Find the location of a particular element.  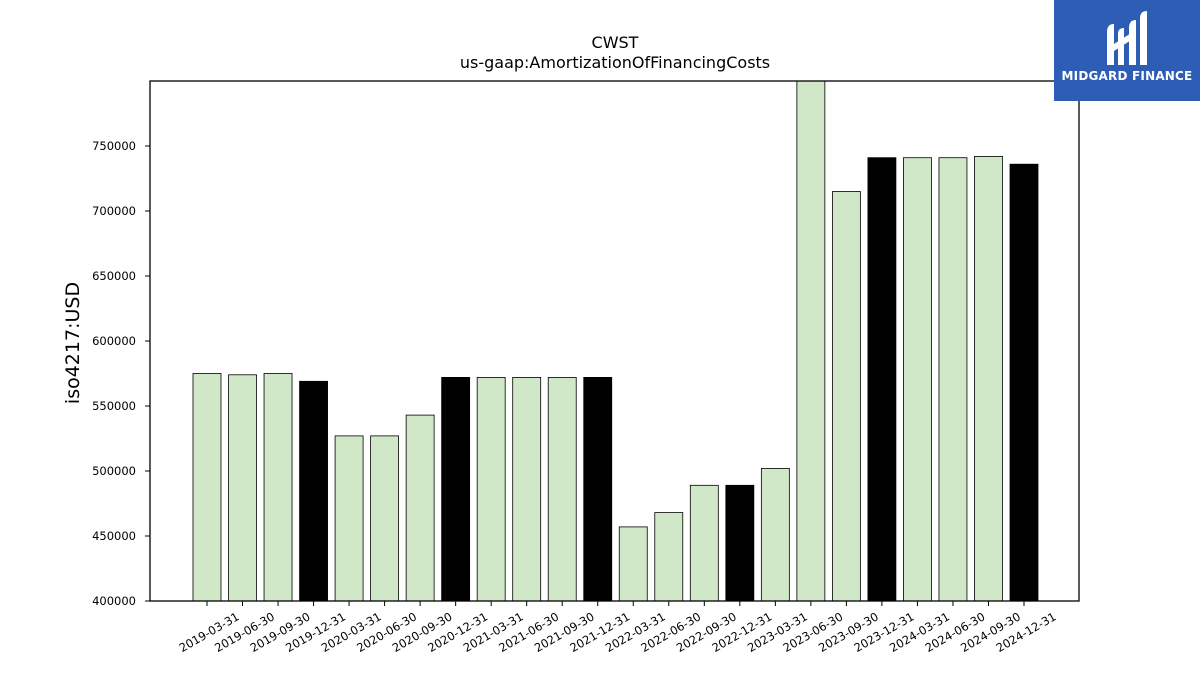

chart-subtitle: us-gaap:AmortizationOfFinancingCosts is located at coordinates (615, 62).